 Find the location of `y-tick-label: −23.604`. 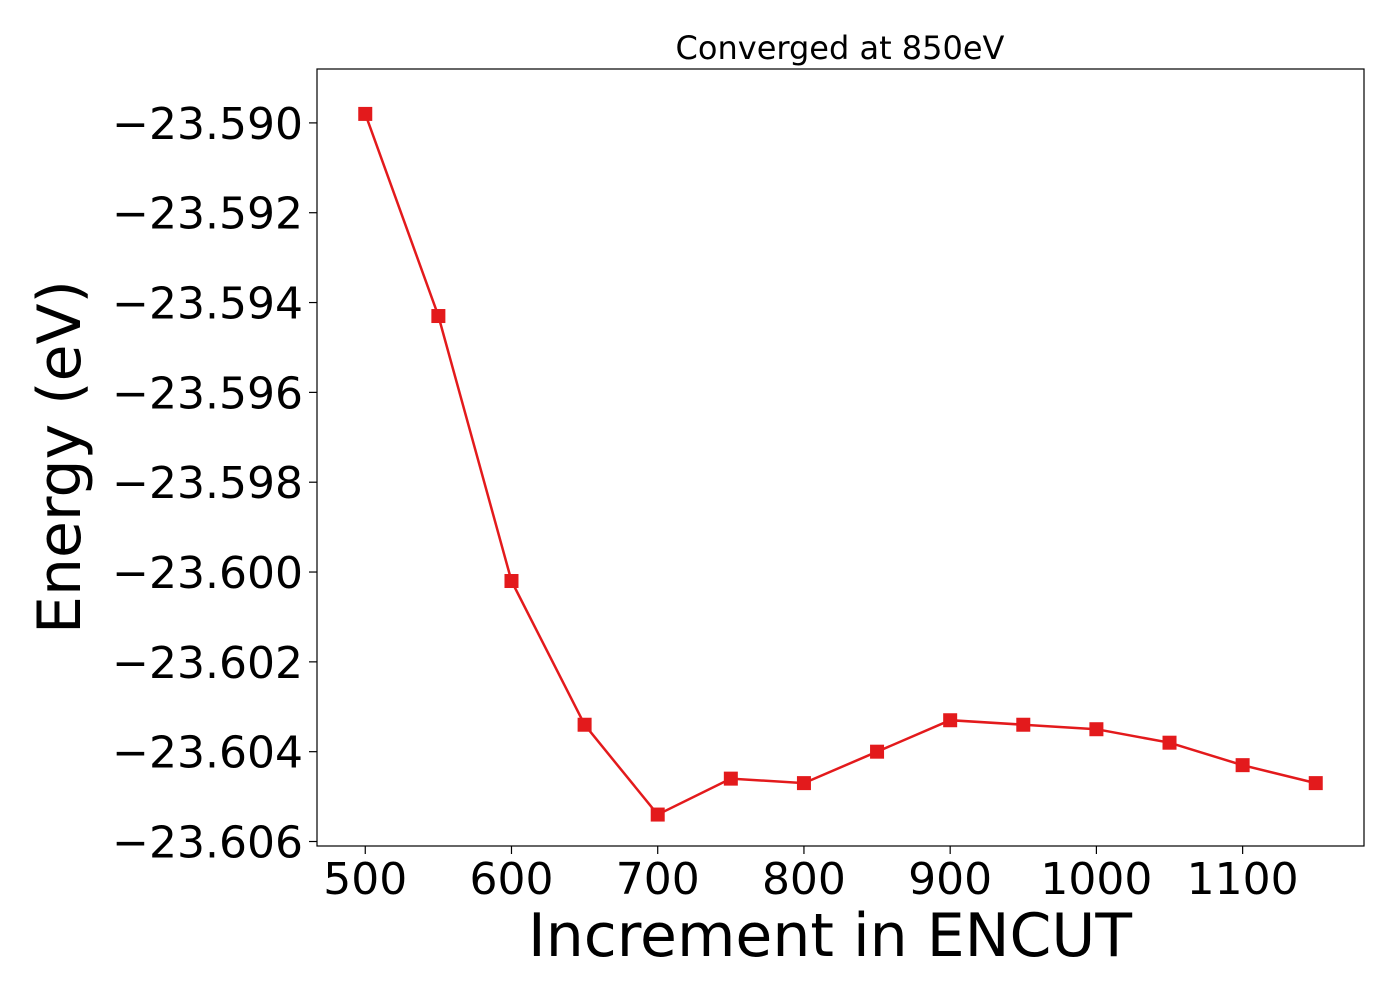

y-tick-label: −23.604 is located at coordinates (207, 753).